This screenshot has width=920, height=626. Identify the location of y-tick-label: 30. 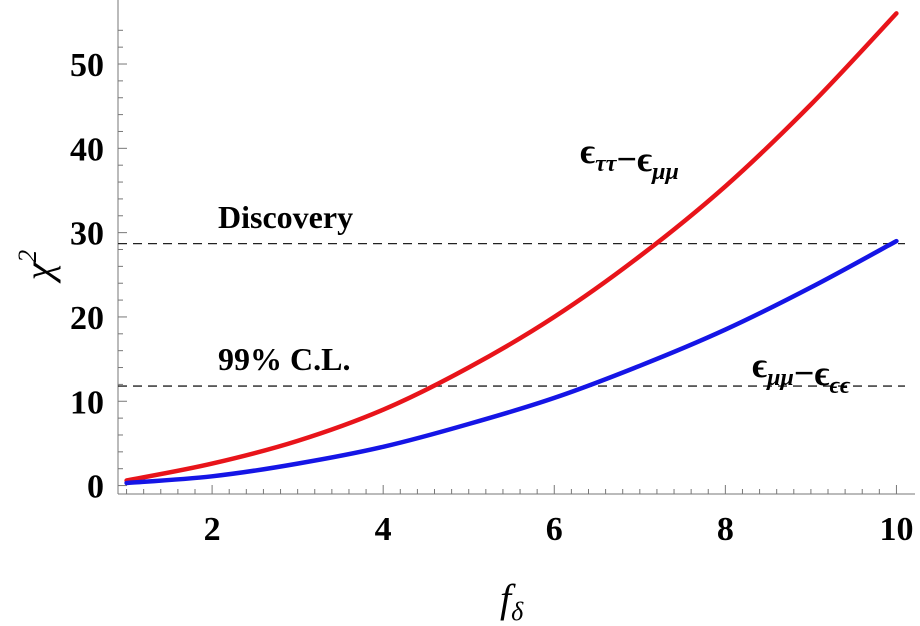
(87, 234).